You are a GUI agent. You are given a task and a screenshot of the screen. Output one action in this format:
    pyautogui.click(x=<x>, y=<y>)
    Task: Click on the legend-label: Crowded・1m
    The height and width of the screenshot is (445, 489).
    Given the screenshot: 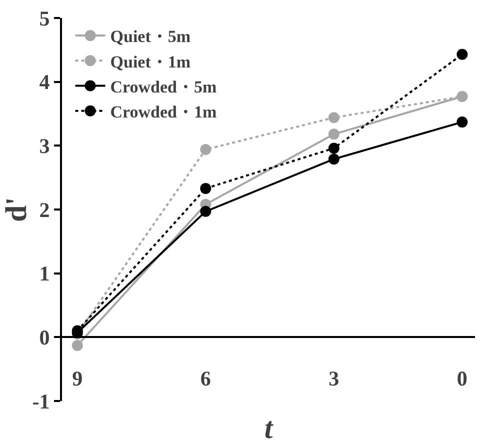 What is the action you would take?
    pyautogui.click(x=163, y=112)
    